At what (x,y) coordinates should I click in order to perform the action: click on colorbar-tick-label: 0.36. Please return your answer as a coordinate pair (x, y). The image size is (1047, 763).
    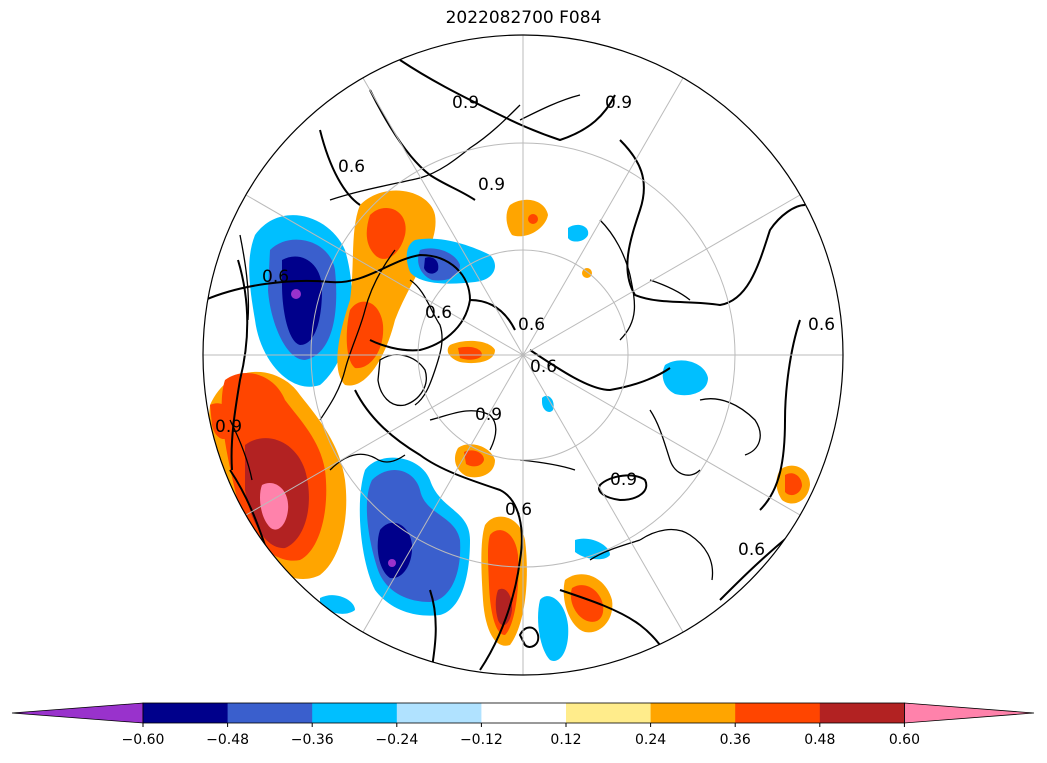
    Looking at the image, I should click on (735, 740).